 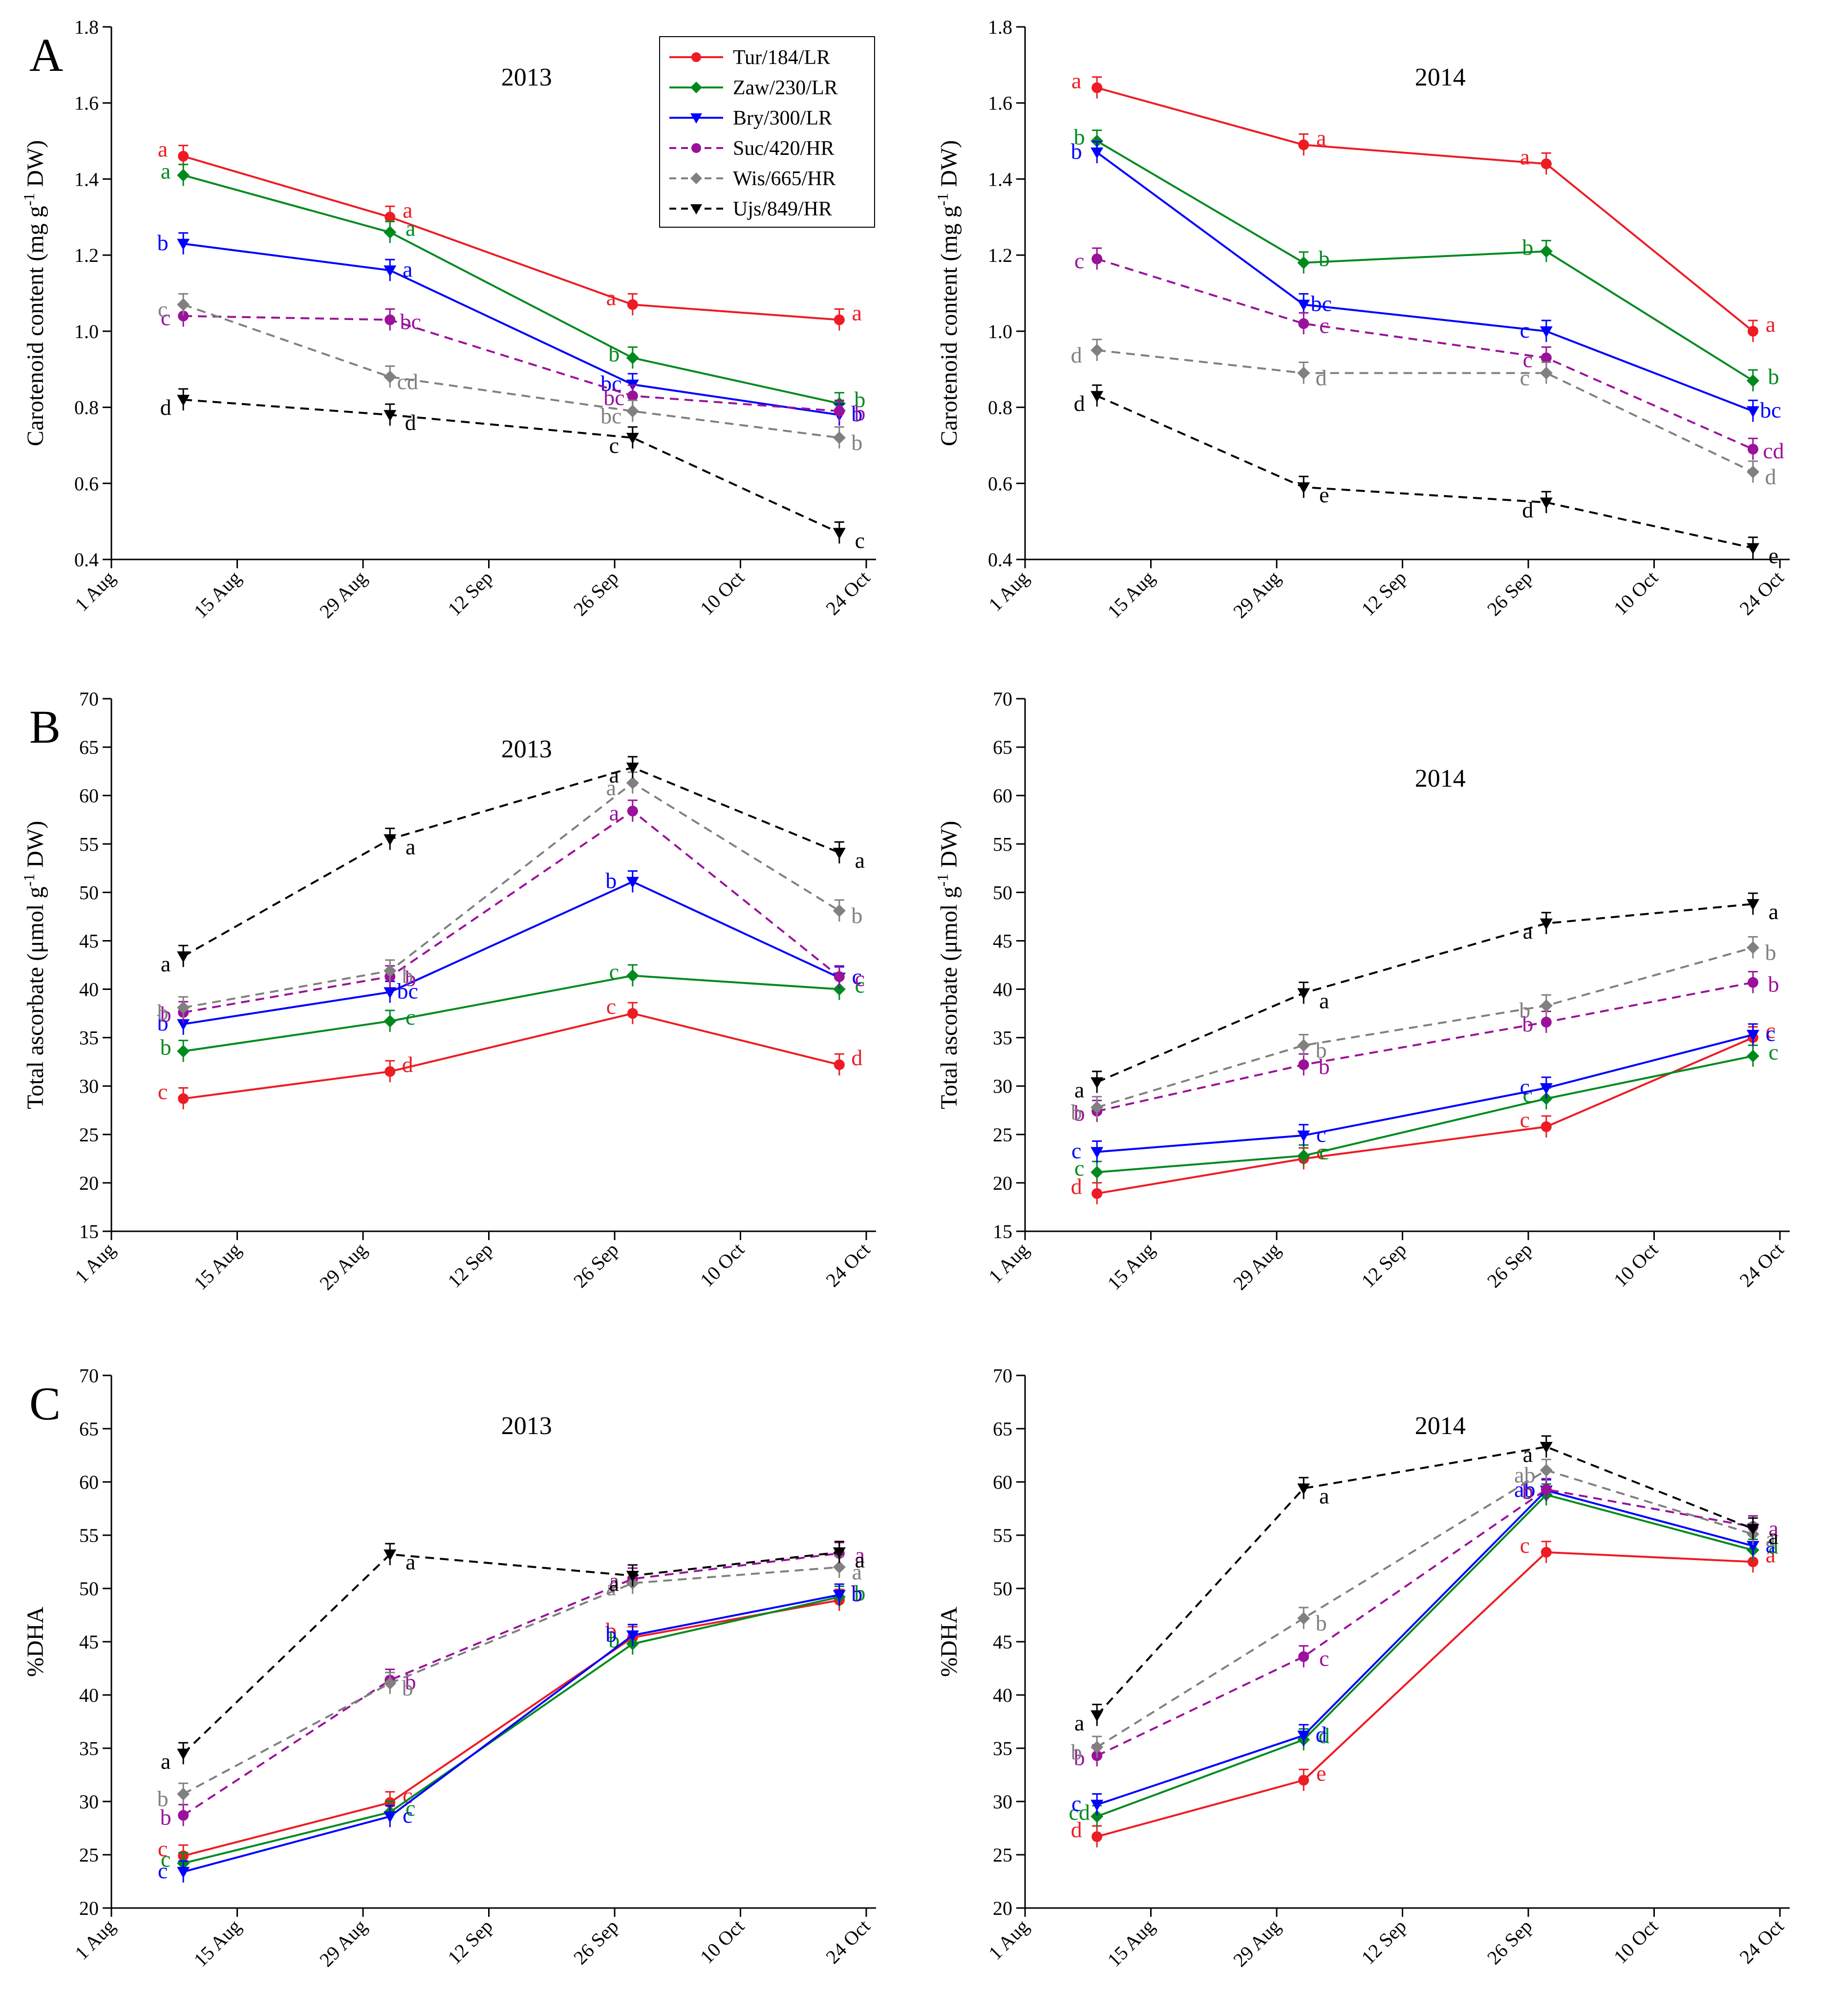 What do you see at coordinates (512, 470) in the screenshot?
I see `series-ujs-849-hr: d d c c` at bounding box center [512, 470].